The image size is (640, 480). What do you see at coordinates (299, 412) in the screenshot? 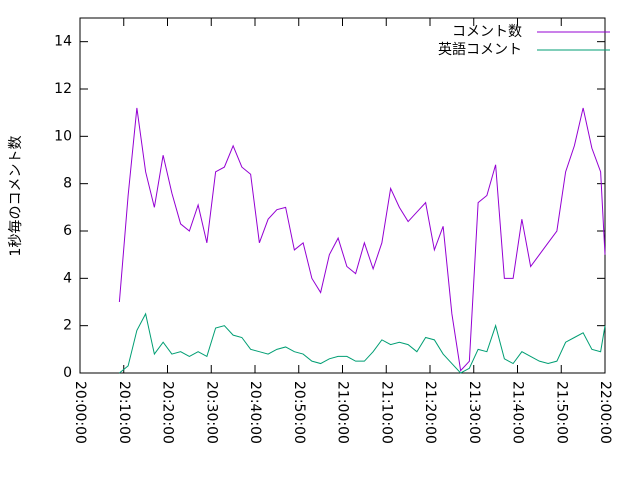
I see `x-tick-label: 20:50:00` at bounding box center [299, 412].